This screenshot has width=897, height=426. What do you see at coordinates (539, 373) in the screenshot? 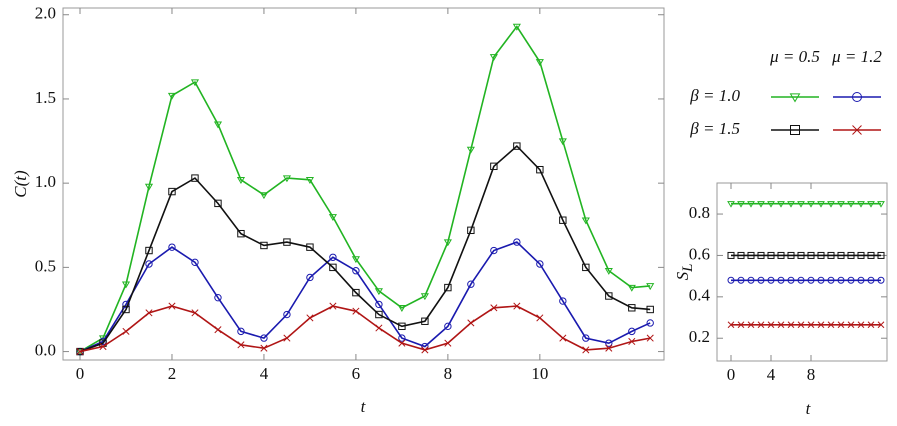
I see `x-tick-label: 10` at bounding box center [539, 373].